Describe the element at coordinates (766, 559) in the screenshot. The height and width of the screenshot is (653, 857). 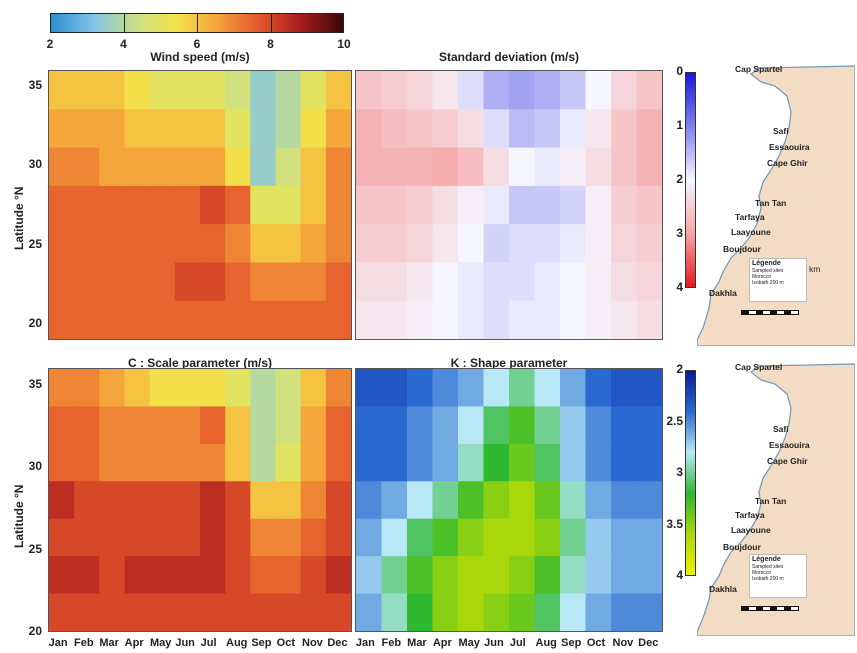
I see `legend-title-bottom: Légende` at that location.